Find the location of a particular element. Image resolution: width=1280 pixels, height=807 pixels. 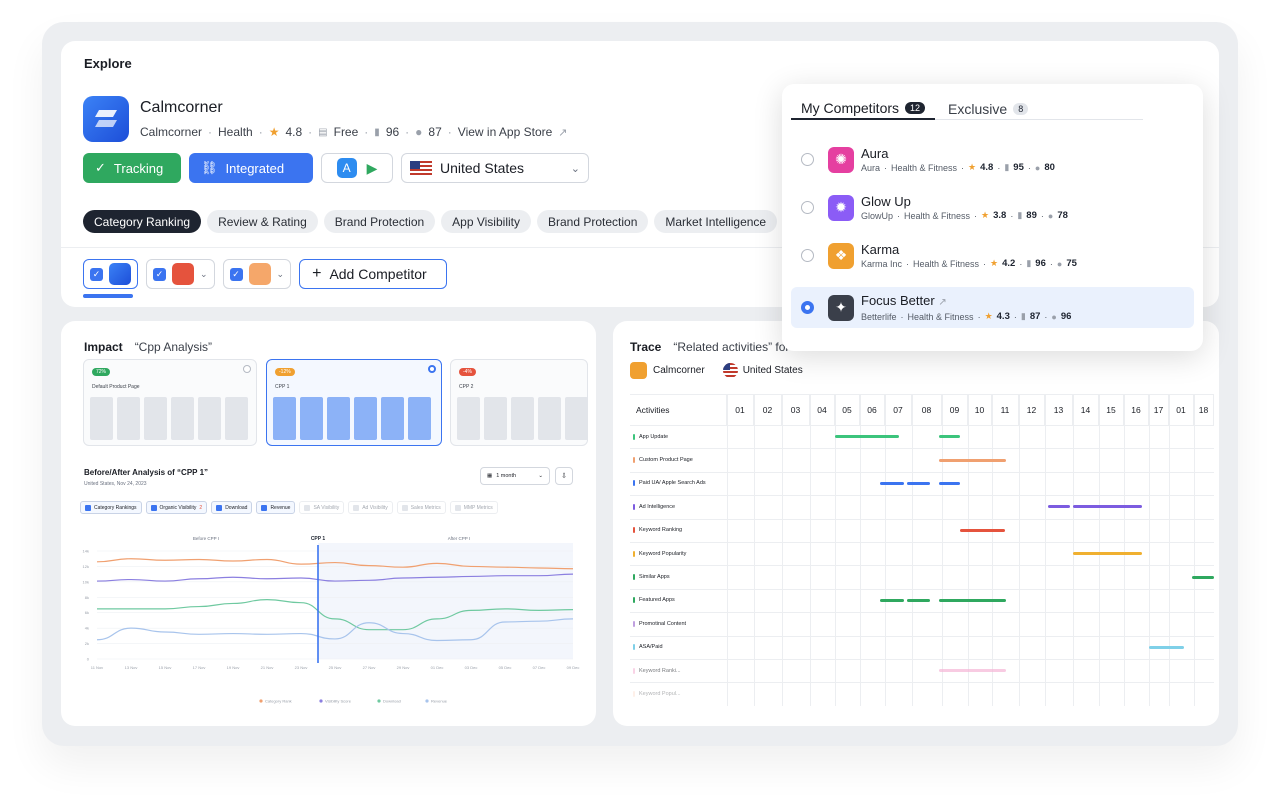

integrated-button: ⛓ Integrated is located at coordinates (251, 168).